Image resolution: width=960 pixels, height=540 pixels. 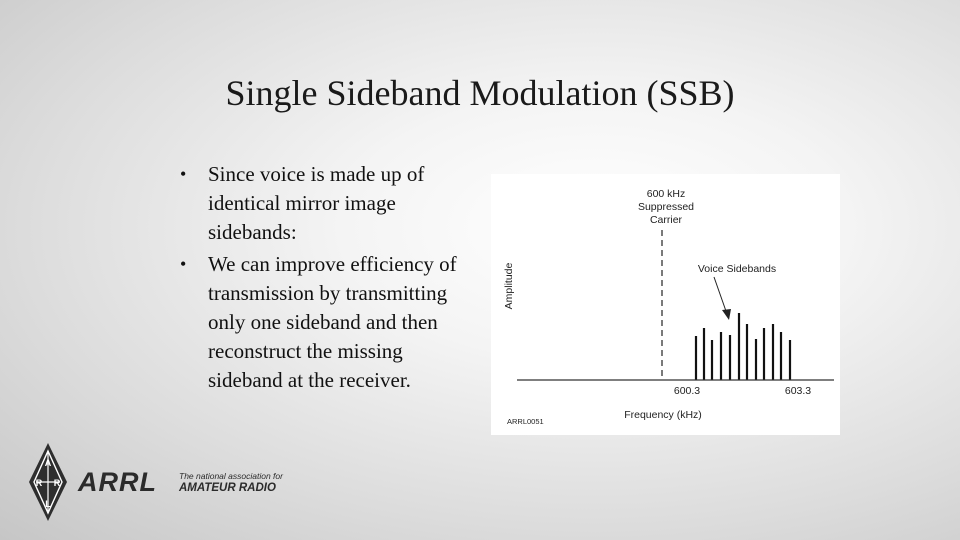 What do you see at coordinates (720, 295) in the screenshot?
I see `sidebands-arrow` at bounding box center [720, 295].